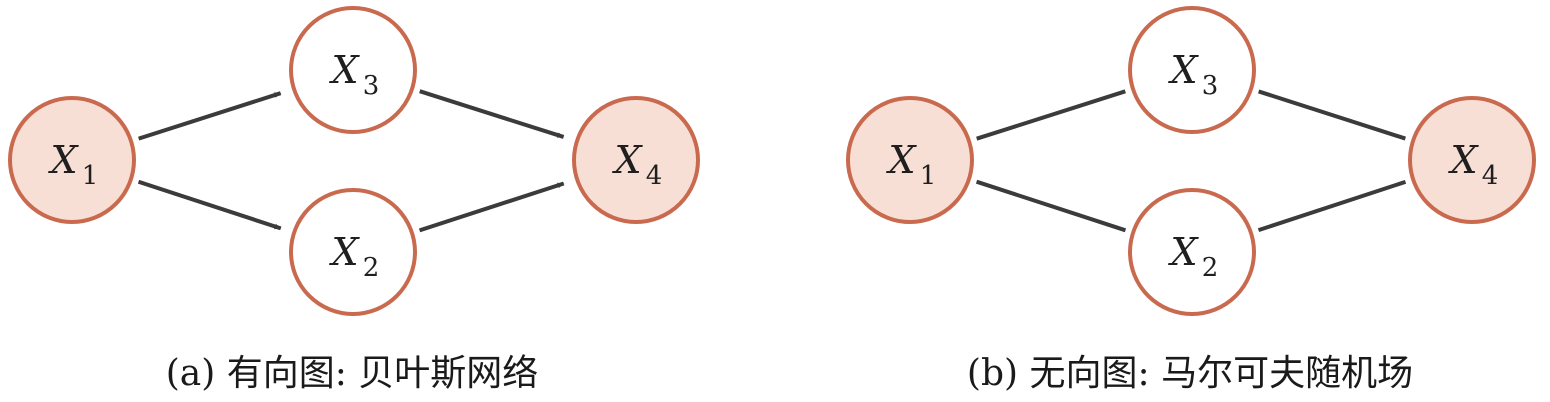 Image resolution: width=1550 pixels, height=402 pixels. I want to click on caption-undirected-graph: (b) 无向图: 马尔可夫随机场, so click(1190, 373).